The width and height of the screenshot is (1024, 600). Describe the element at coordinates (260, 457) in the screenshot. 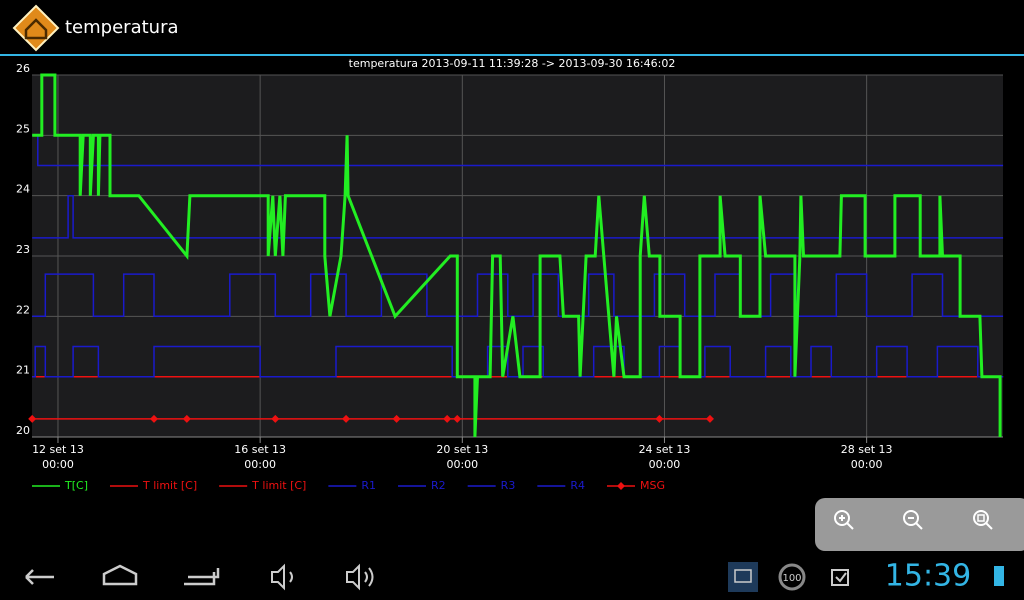

I see `x-tick-label: 16 set 13 00:00` at that location.